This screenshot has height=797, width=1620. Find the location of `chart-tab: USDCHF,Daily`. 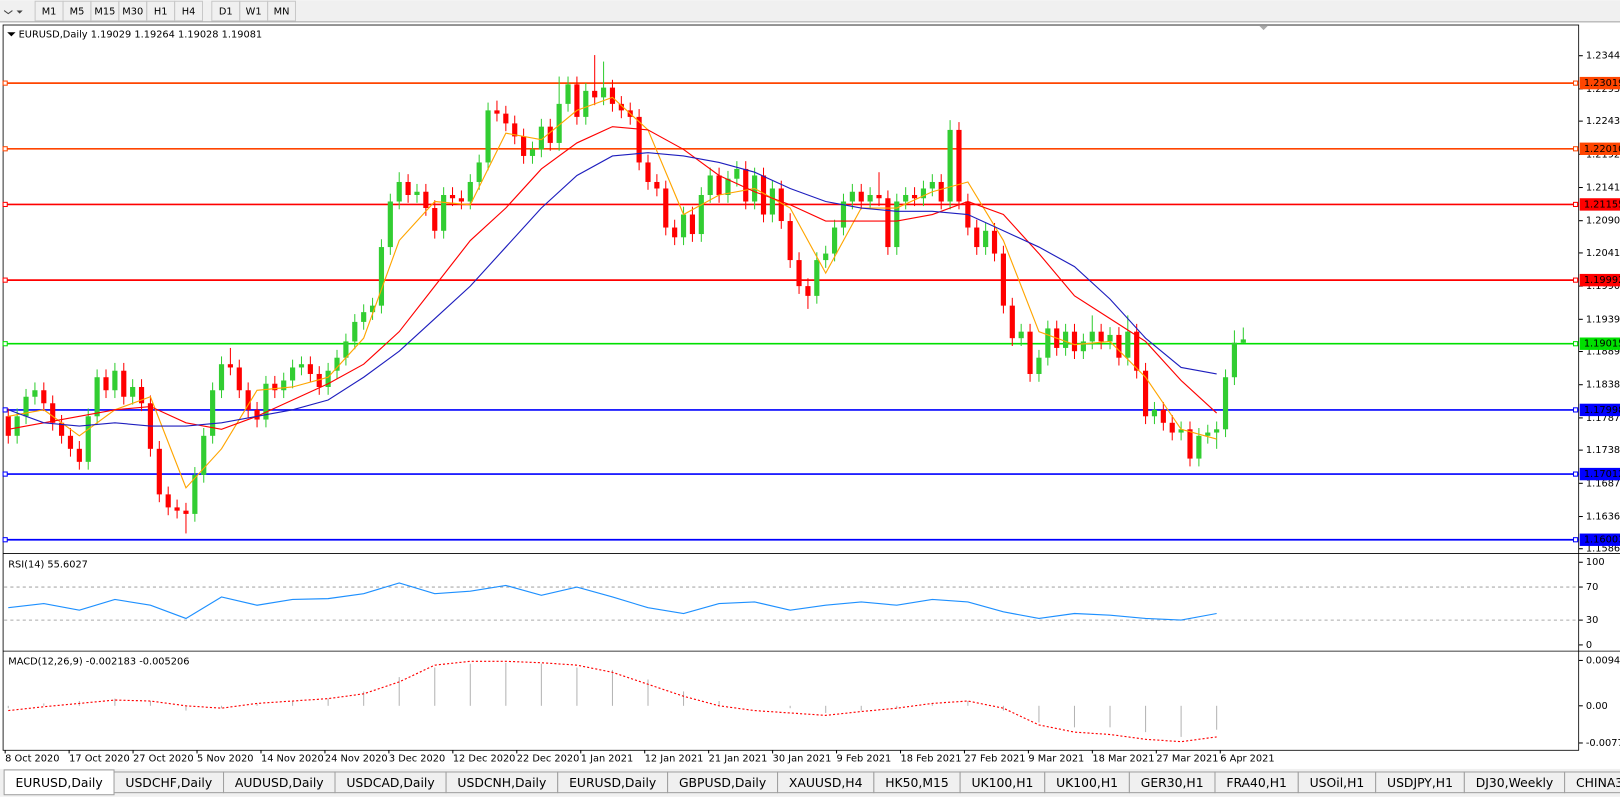

chart-tab: USDCHF,Daily is located at coordinates (169, 782).